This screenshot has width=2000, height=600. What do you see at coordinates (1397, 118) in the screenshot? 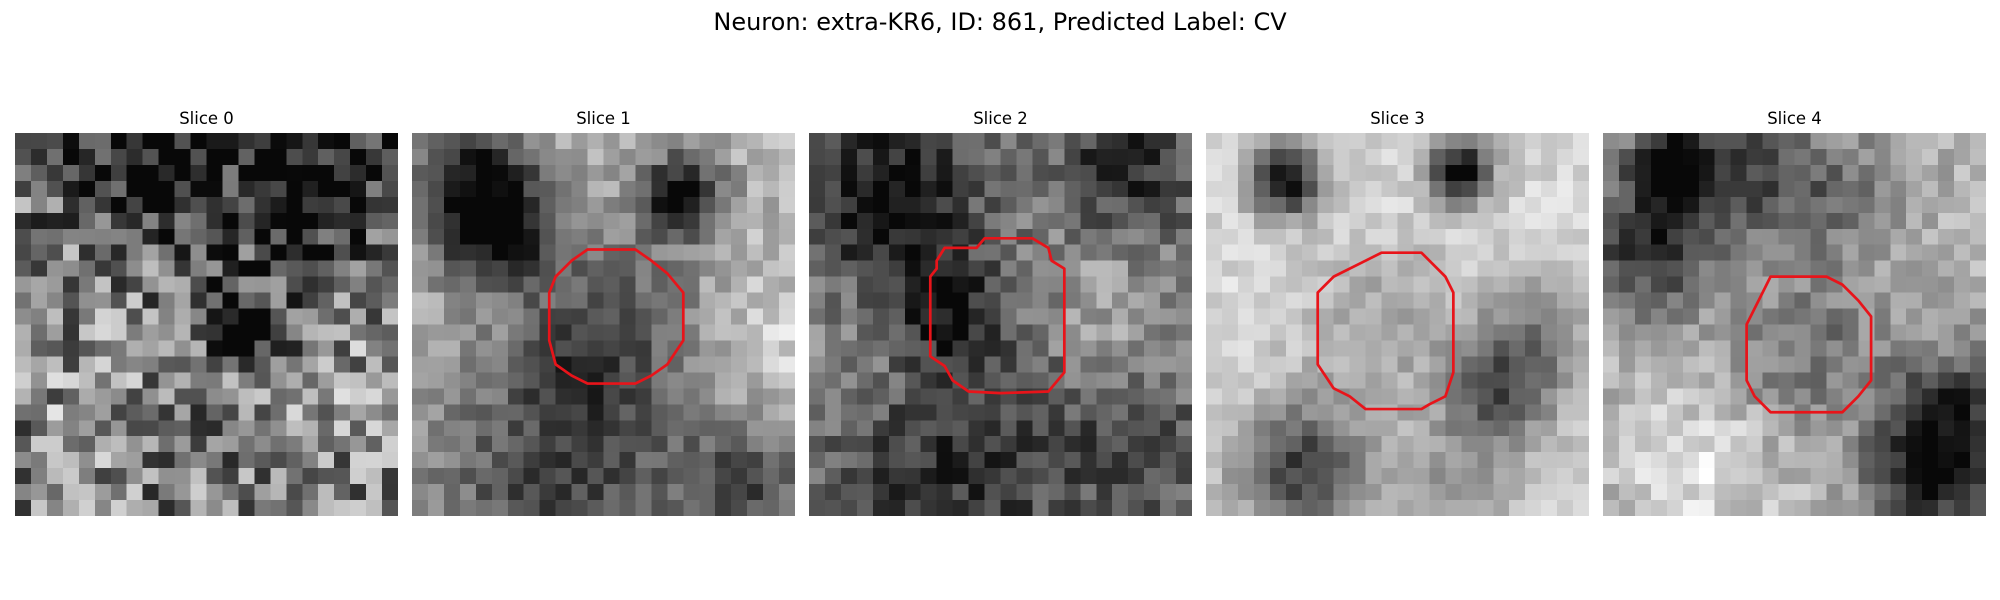
I see `slice-title: Slice 3` at bounding box center [1397, 118].